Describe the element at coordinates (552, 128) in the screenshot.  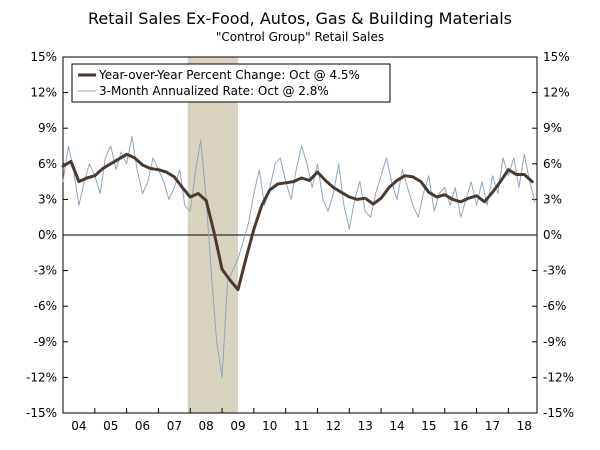
I see `y-tick-label-right: 9%` at that location.